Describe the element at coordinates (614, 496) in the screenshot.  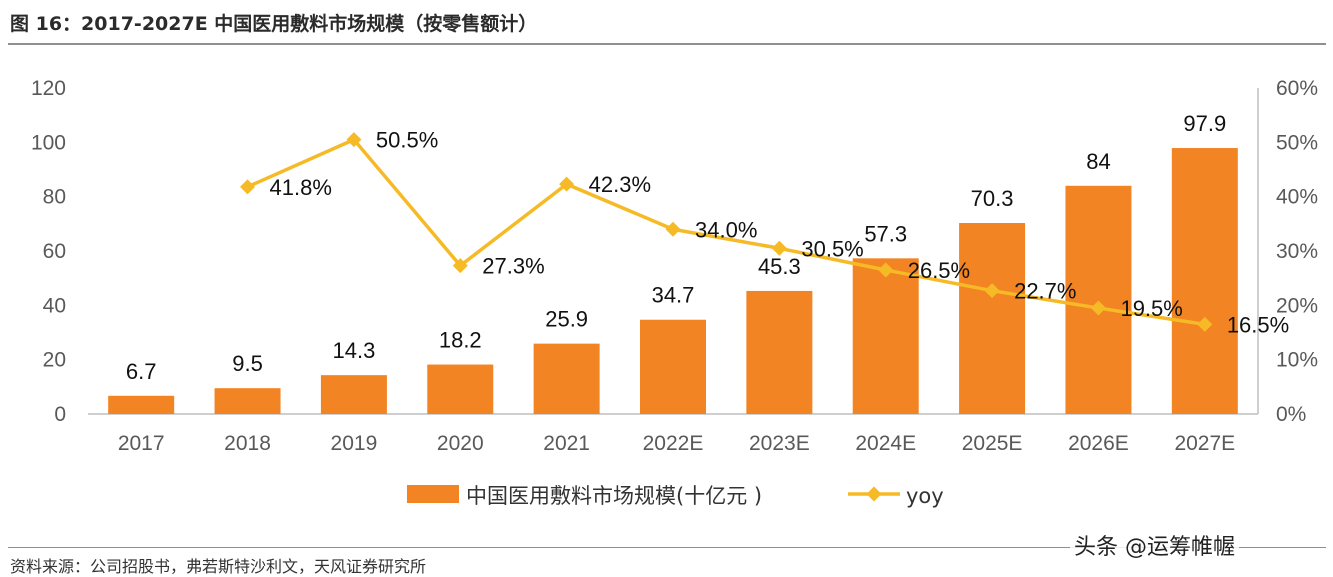
I see `legend-bar-label: 中国医用敷料市场规模(十亿元 )` at that location.